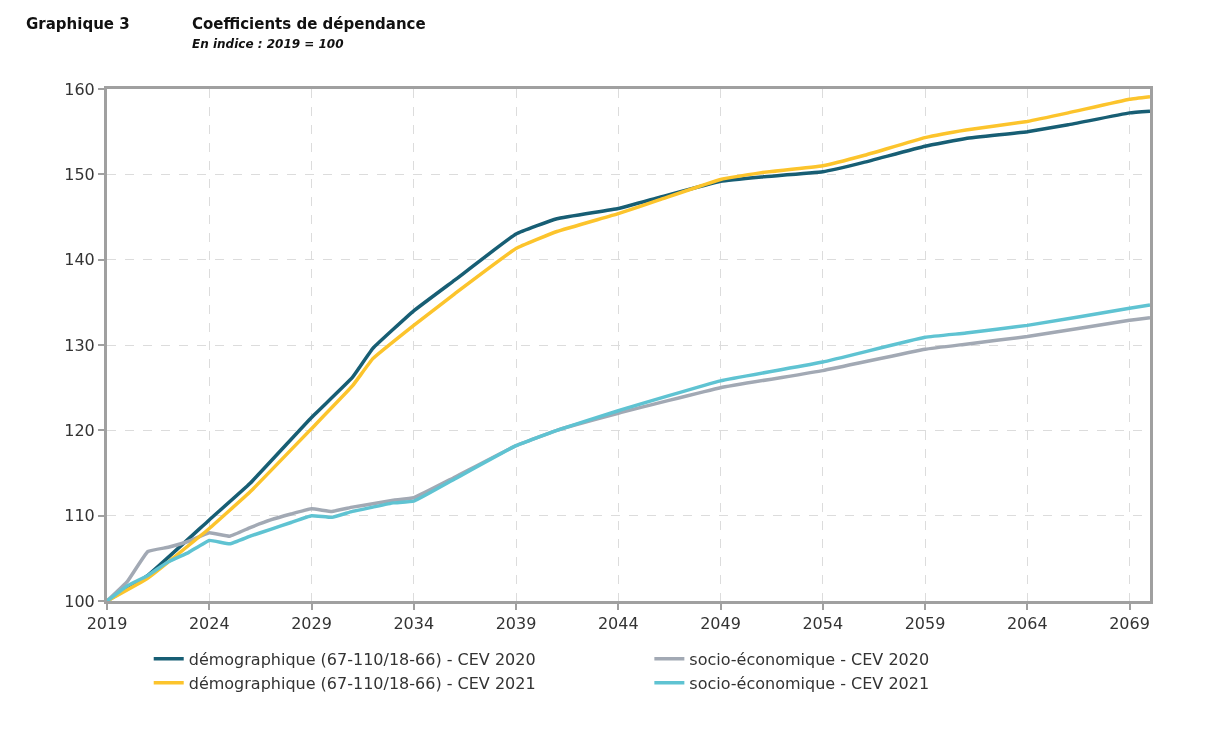 This screenshot has height=752, width=1209. What do you see at coordinates (1129, 624) in the screenshot?
I see `x-tick-label: 2069` at bounding box center [1129, 624].